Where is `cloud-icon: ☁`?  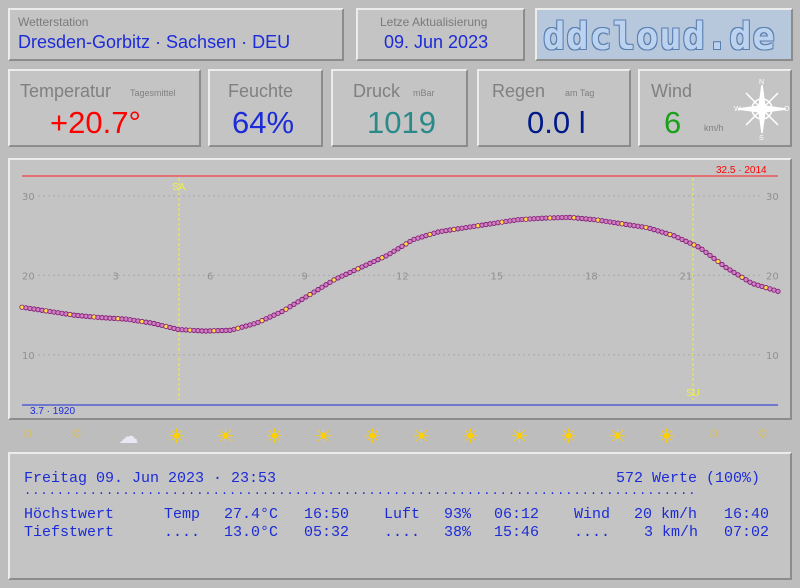
cloud-icon: ☁ is located at coordinates (128, 437).